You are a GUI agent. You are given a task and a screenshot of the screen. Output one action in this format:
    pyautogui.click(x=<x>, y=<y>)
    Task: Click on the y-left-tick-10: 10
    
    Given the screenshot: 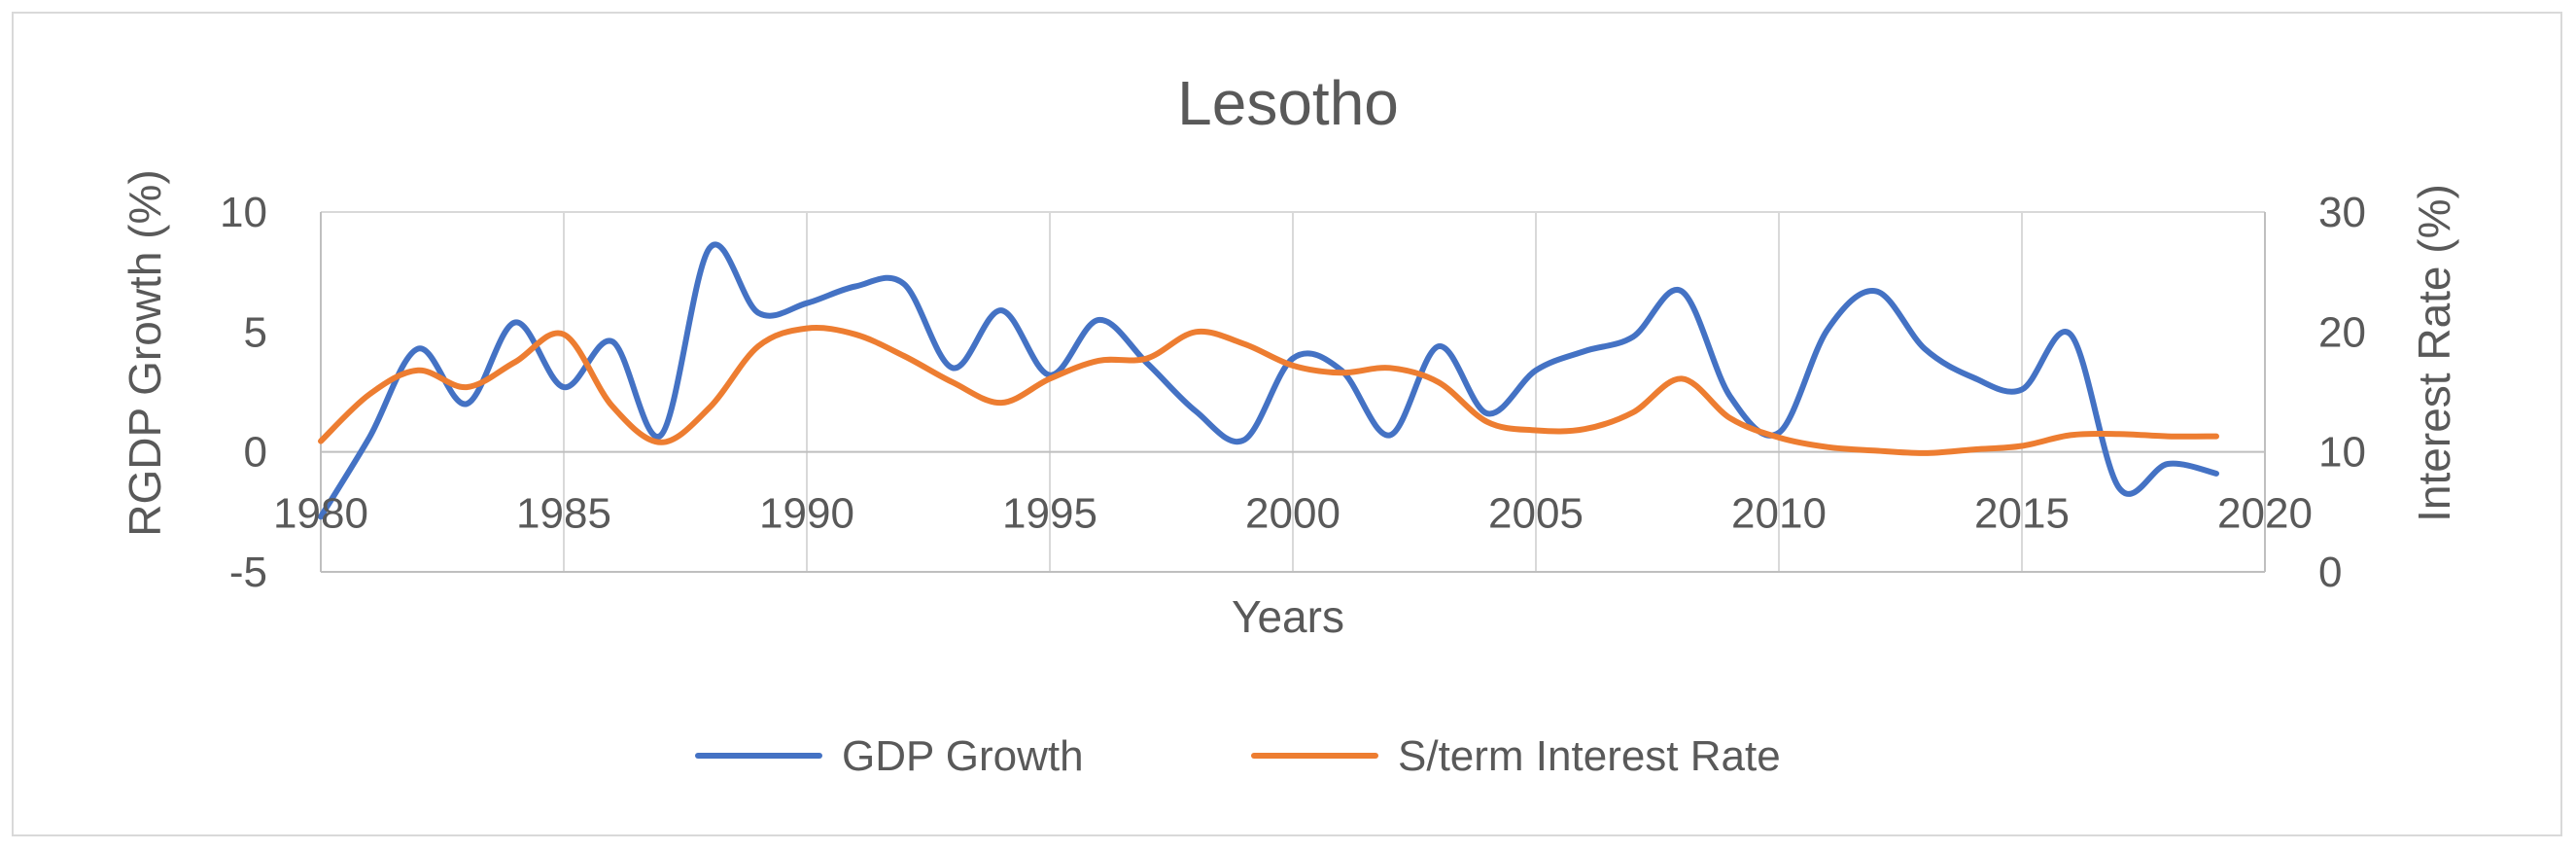 What is the action you would take?
    pyautogui.click(x=243, y=212)
    